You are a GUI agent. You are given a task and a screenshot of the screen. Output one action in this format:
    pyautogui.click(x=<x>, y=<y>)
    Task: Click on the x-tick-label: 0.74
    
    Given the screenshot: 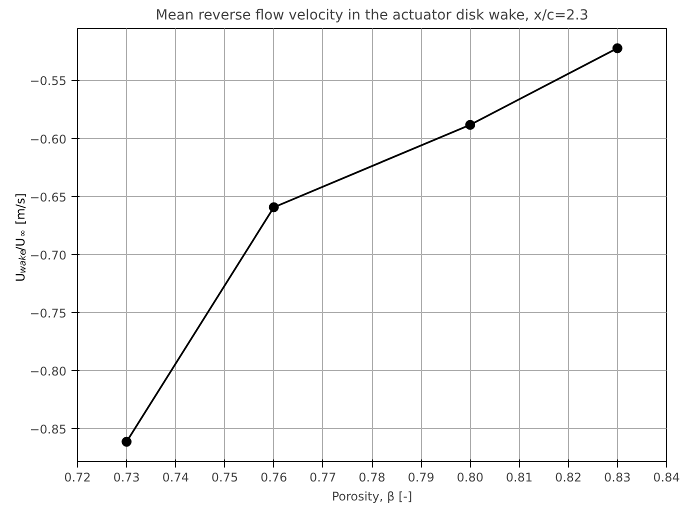 What is the action you would take?
    pyautogui.click(x=176, y=477)
    